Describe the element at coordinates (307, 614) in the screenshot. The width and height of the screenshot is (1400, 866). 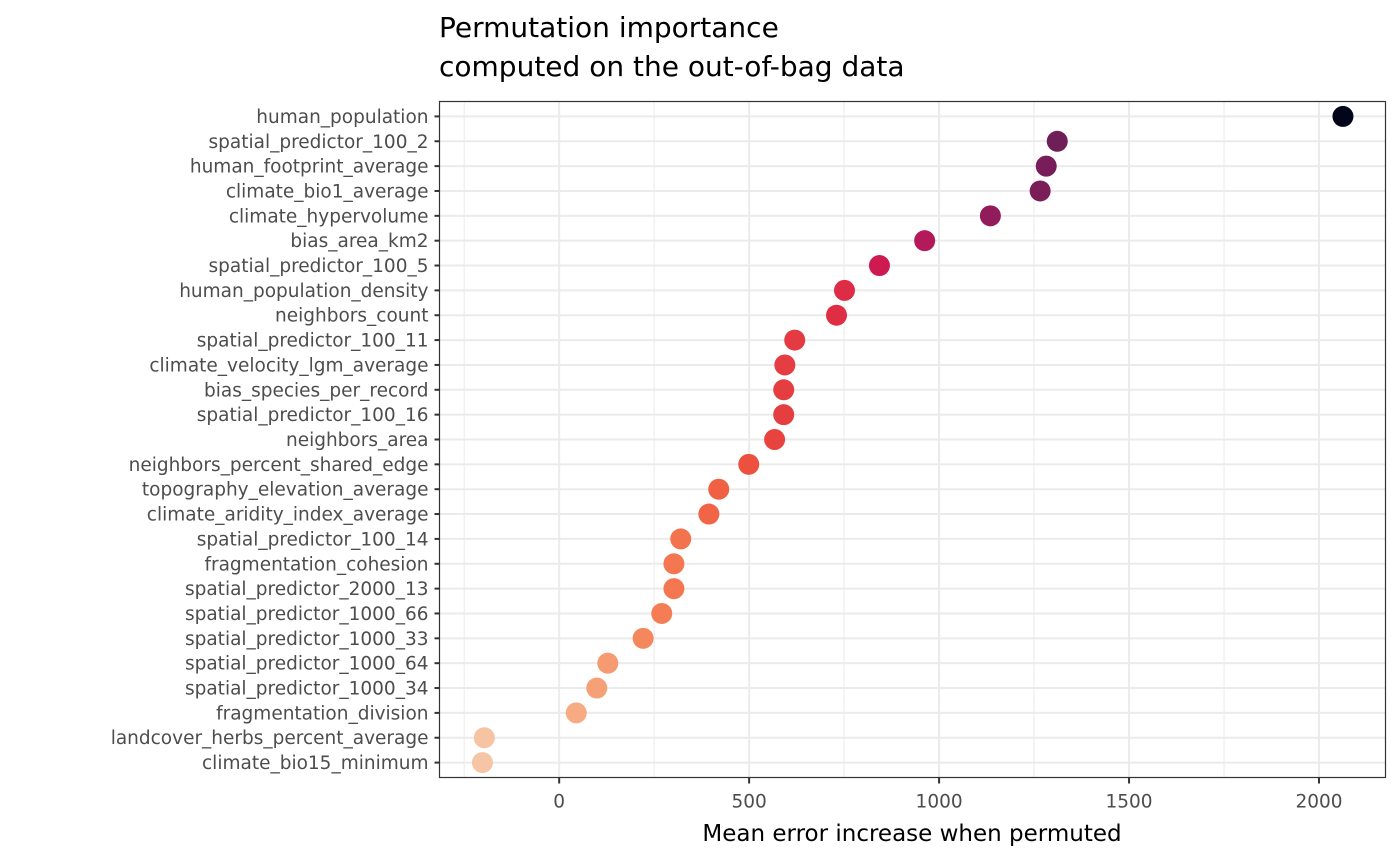
I see `y-tick-label: spatial_predictor_1000_66` at that location.